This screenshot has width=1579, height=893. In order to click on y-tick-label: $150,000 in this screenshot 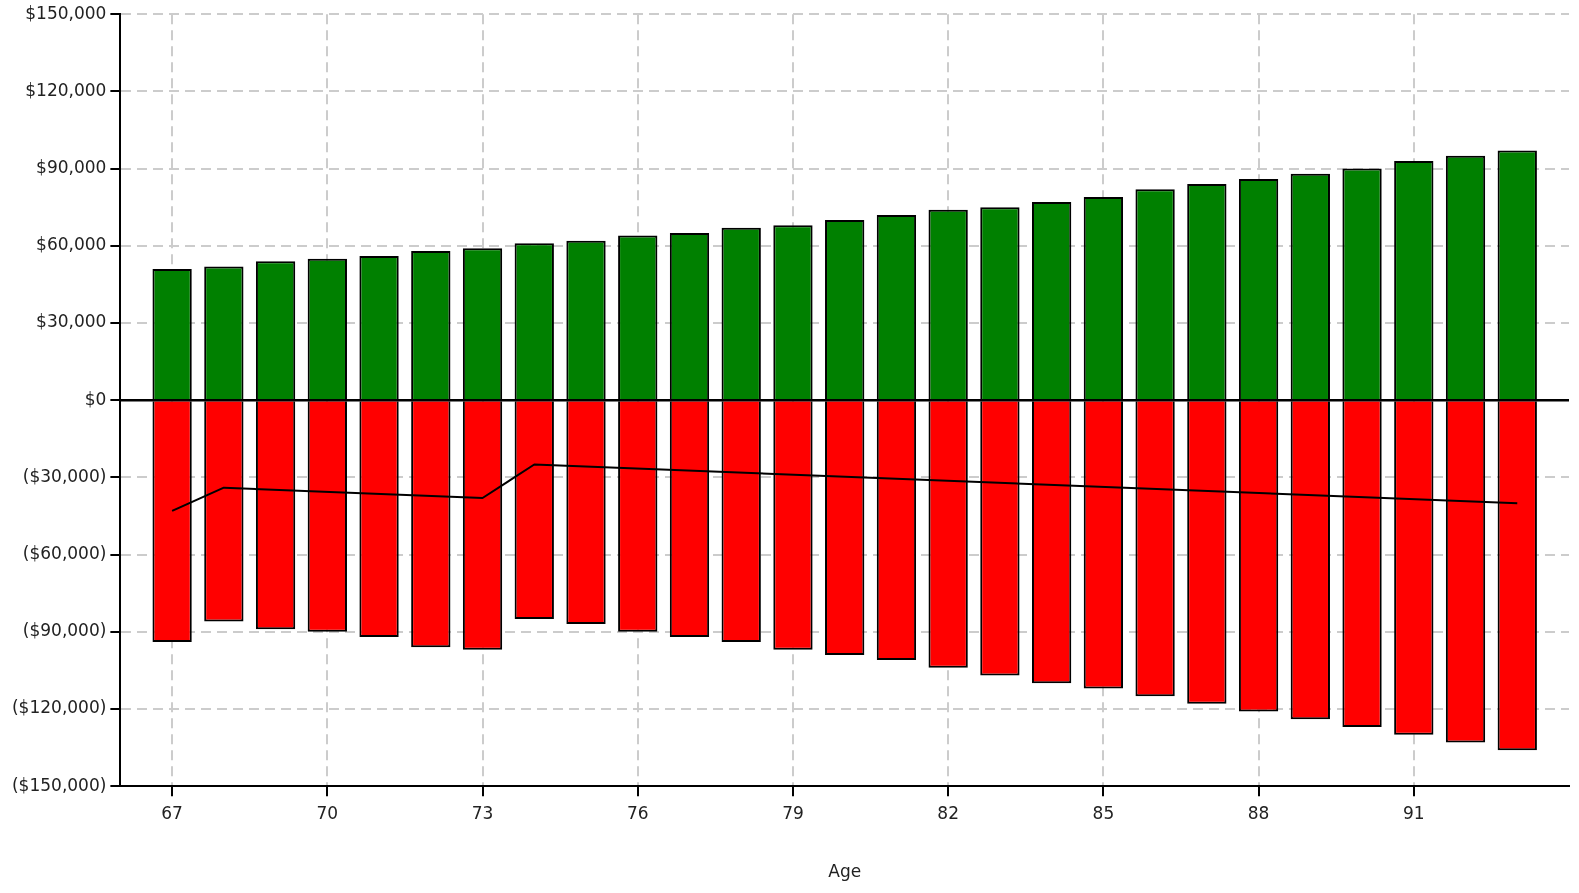, I will do `click(66, 12)`.